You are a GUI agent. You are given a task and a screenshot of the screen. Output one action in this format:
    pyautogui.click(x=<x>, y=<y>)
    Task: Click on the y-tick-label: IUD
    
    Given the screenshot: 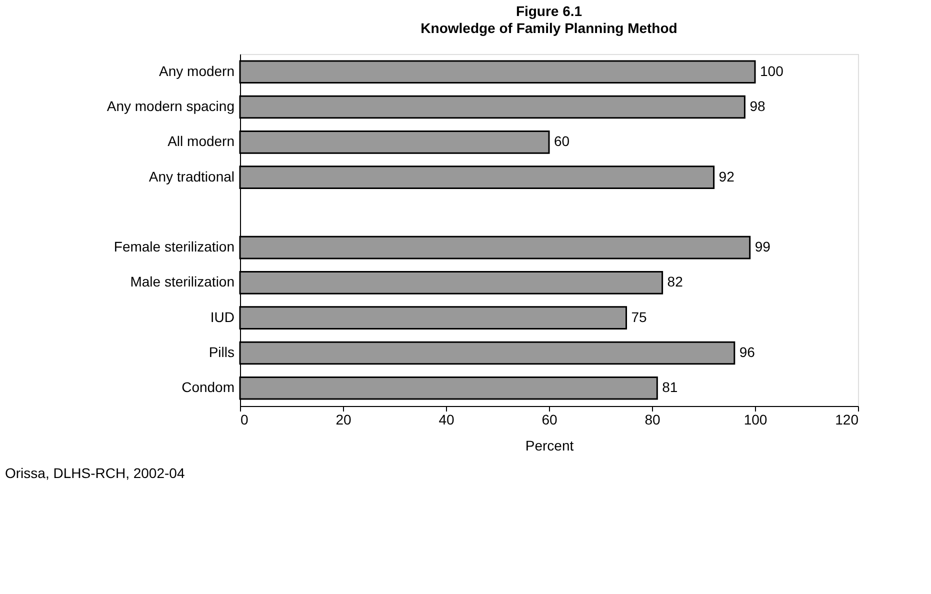 What is the action you would take?
    pyautogui.click(x=222, y=316)
    